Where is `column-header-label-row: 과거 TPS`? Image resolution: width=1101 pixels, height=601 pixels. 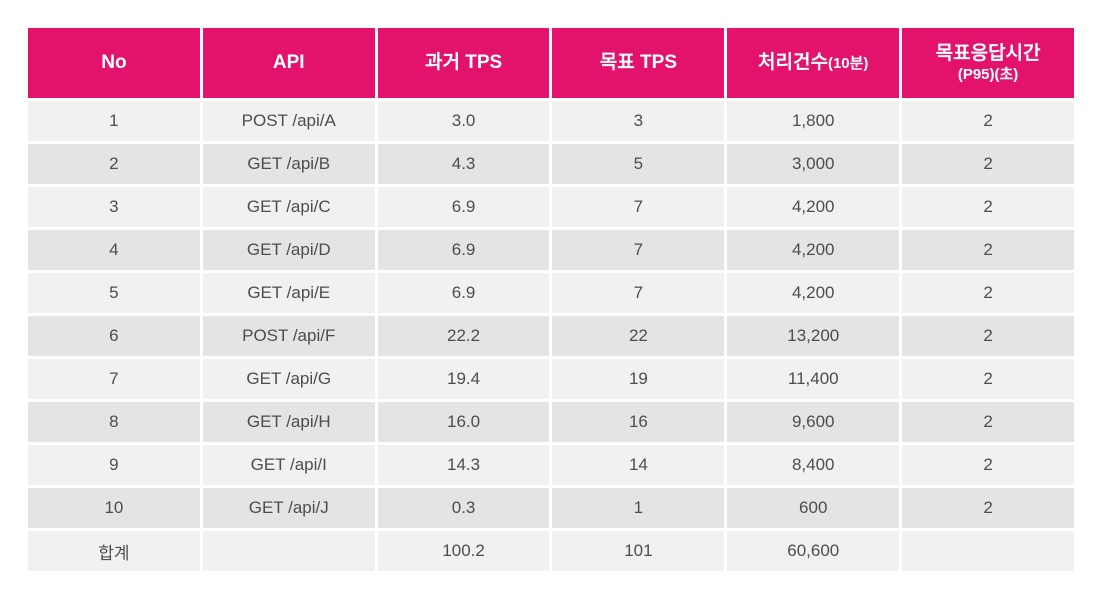 column-header-label-row: 과거 TPS is located at coordinates (463, 63).